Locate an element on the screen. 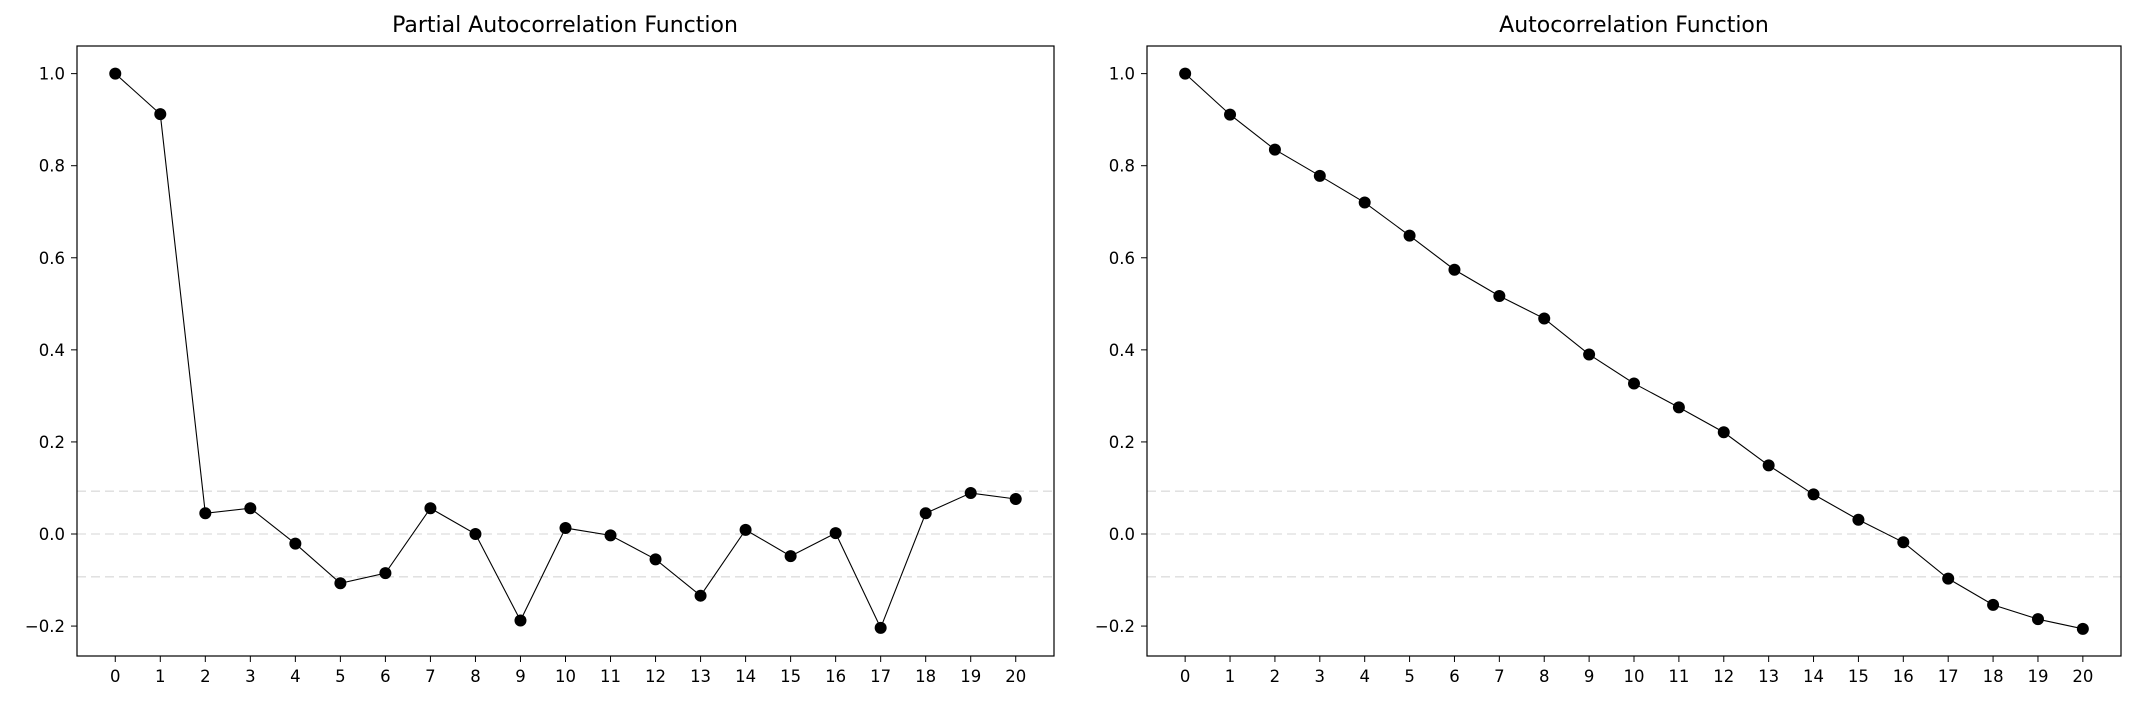 The width and height of the screenshot is (2141, 703). pacf-x-tick-label-2: 2 is located at coordinates (205, 676).